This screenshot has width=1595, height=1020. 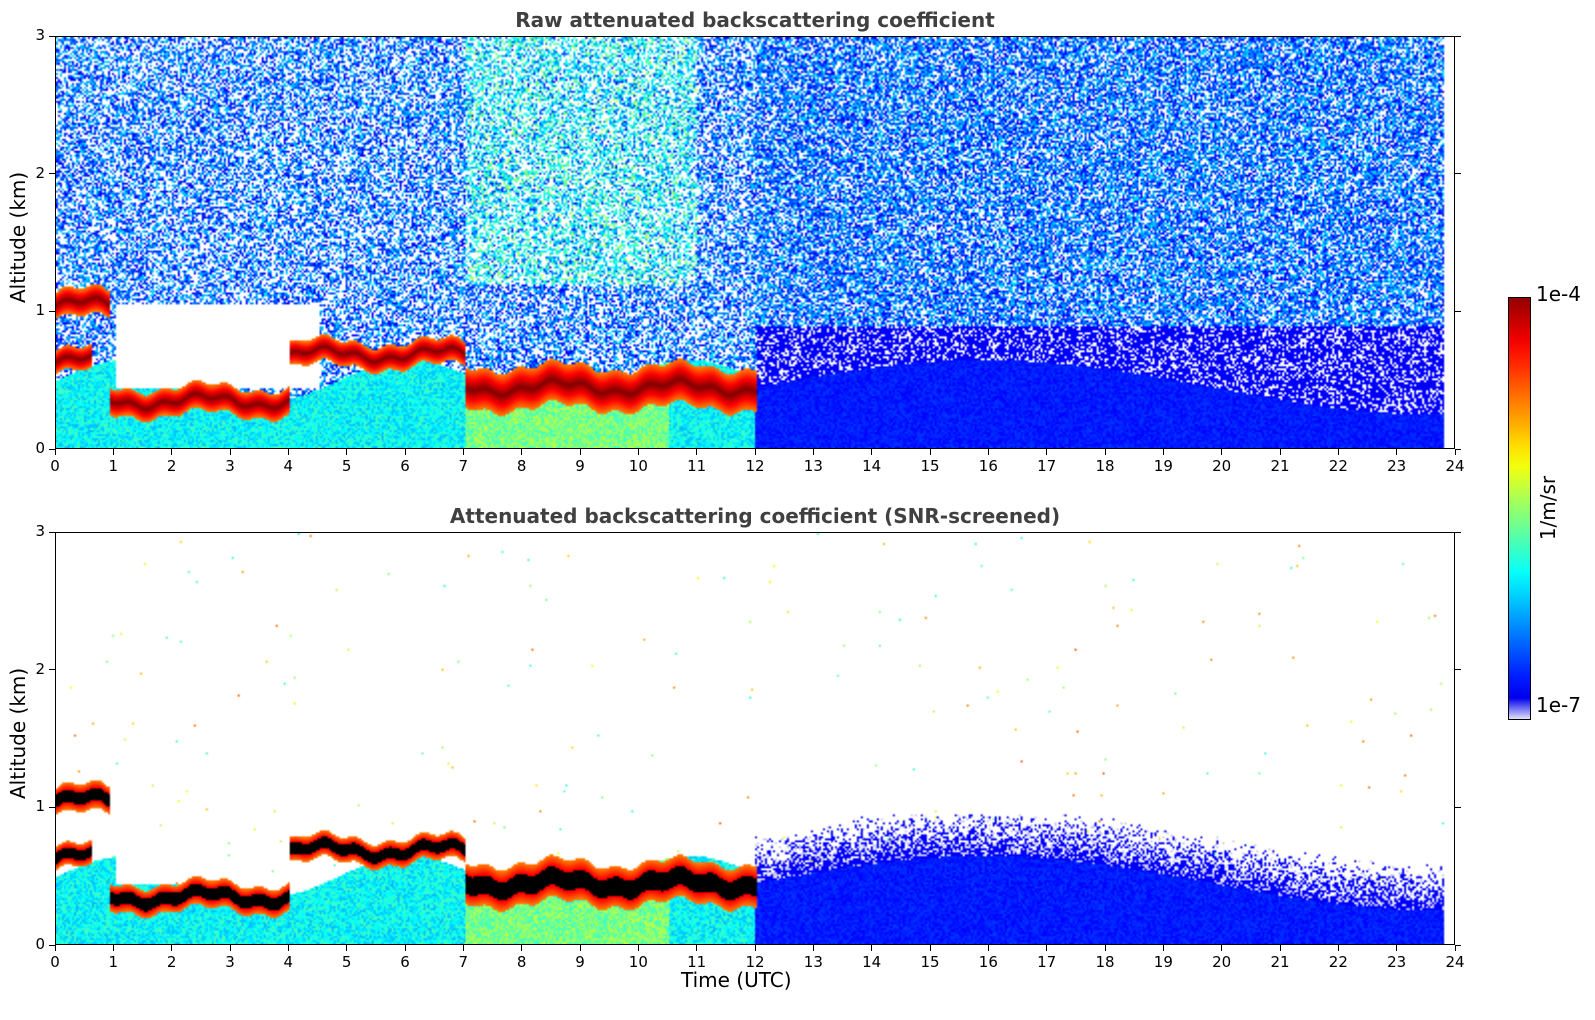 What do you see at coordinates (1047, 962) in the screenshot?
I see `x-tick-label: 17` at bounding box center [1047, 962].